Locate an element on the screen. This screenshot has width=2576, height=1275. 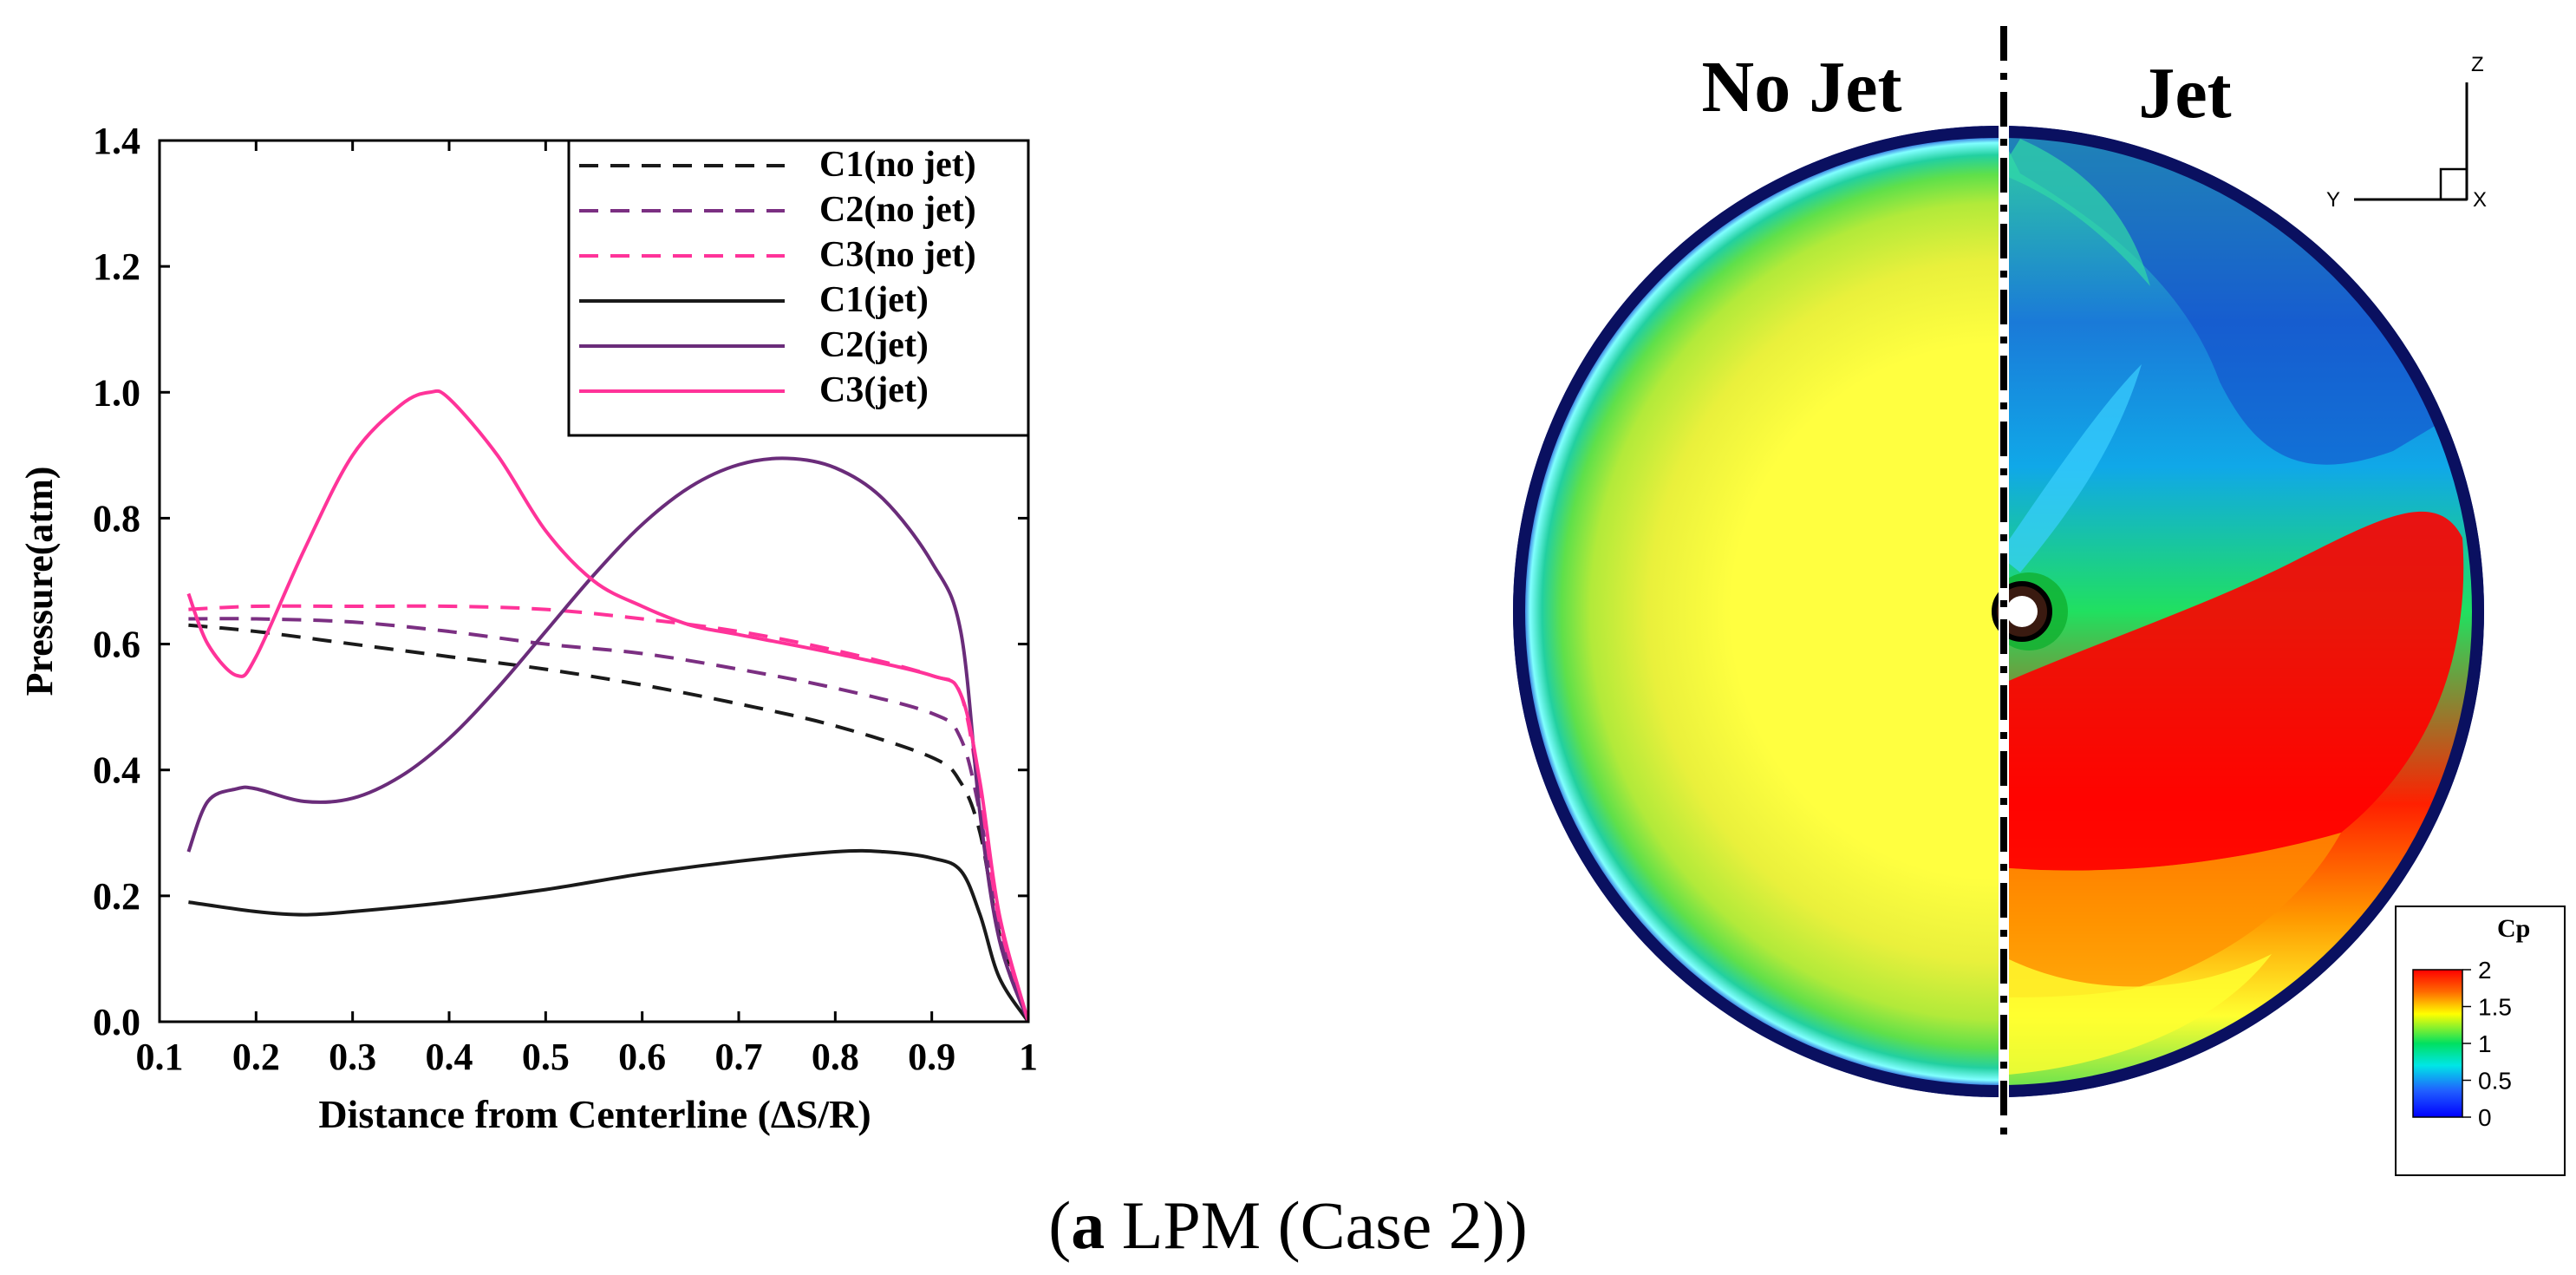
y-tick-label: 0.6 is located at coordinates (117, 645).